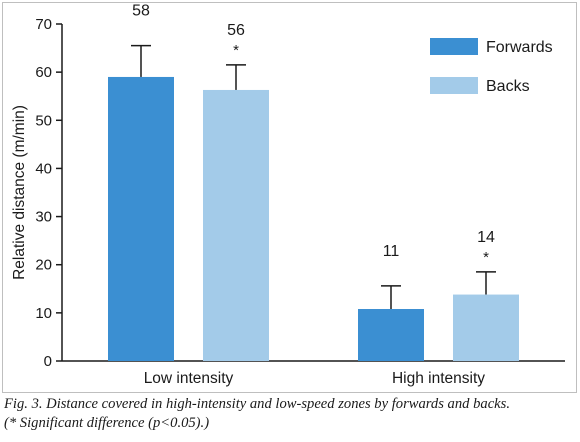 Image resolution: width=580 pixels, height=442 pixels. I want to click on x-tick-label: Low intensity, so click(189, 378).